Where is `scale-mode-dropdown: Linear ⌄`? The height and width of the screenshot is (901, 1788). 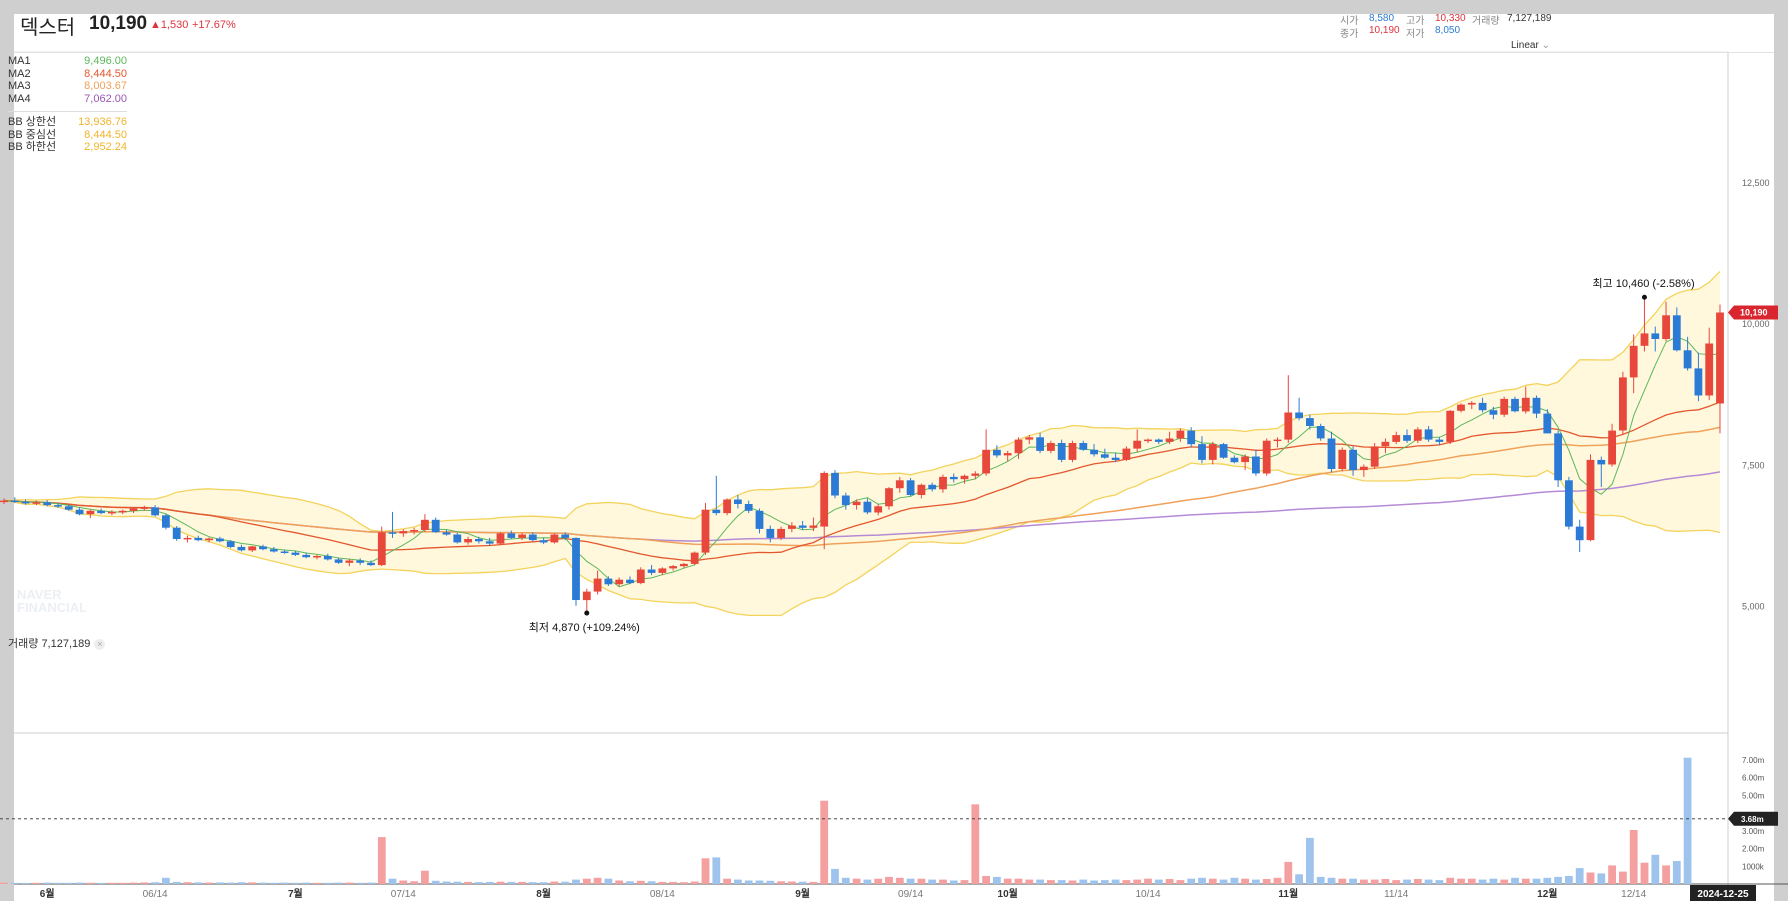
scale-mode-dropdown: Linear ⌄ is located at coordinates (1530, 45).